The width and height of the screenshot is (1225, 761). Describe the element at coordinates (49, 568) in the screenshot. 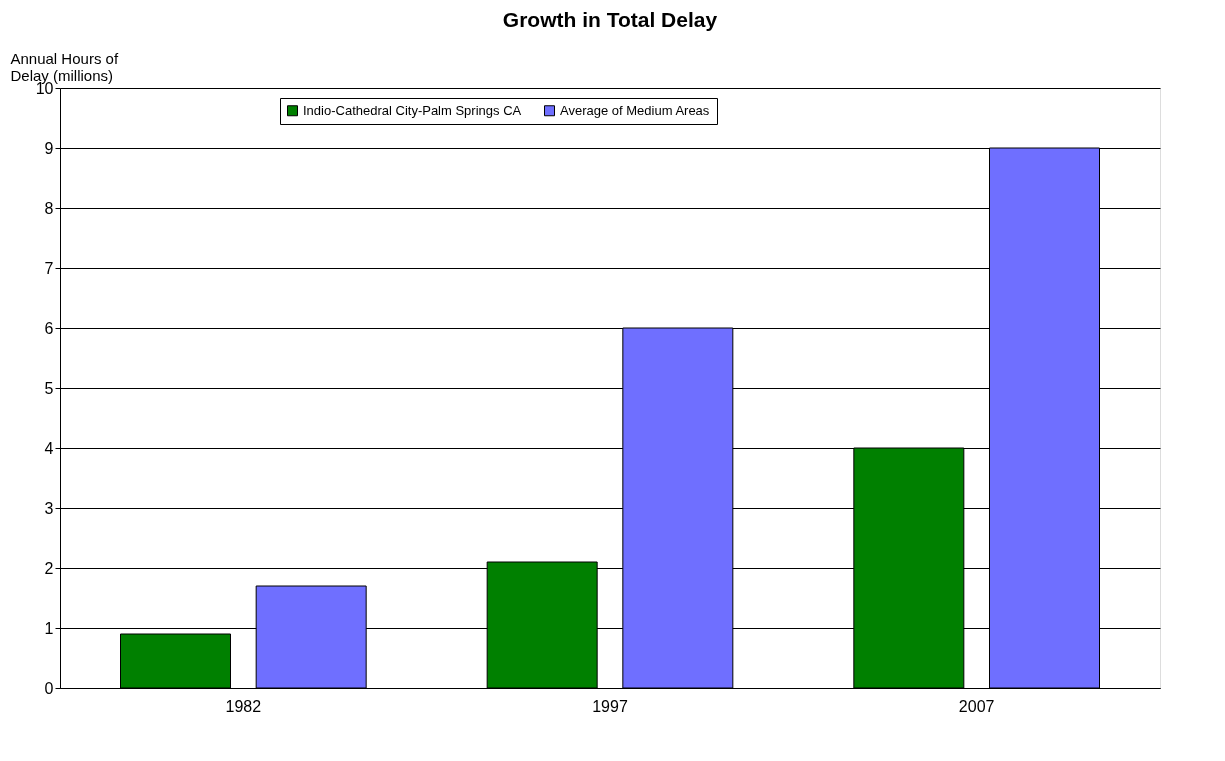

I see `y-tick-label: 2` at that location.